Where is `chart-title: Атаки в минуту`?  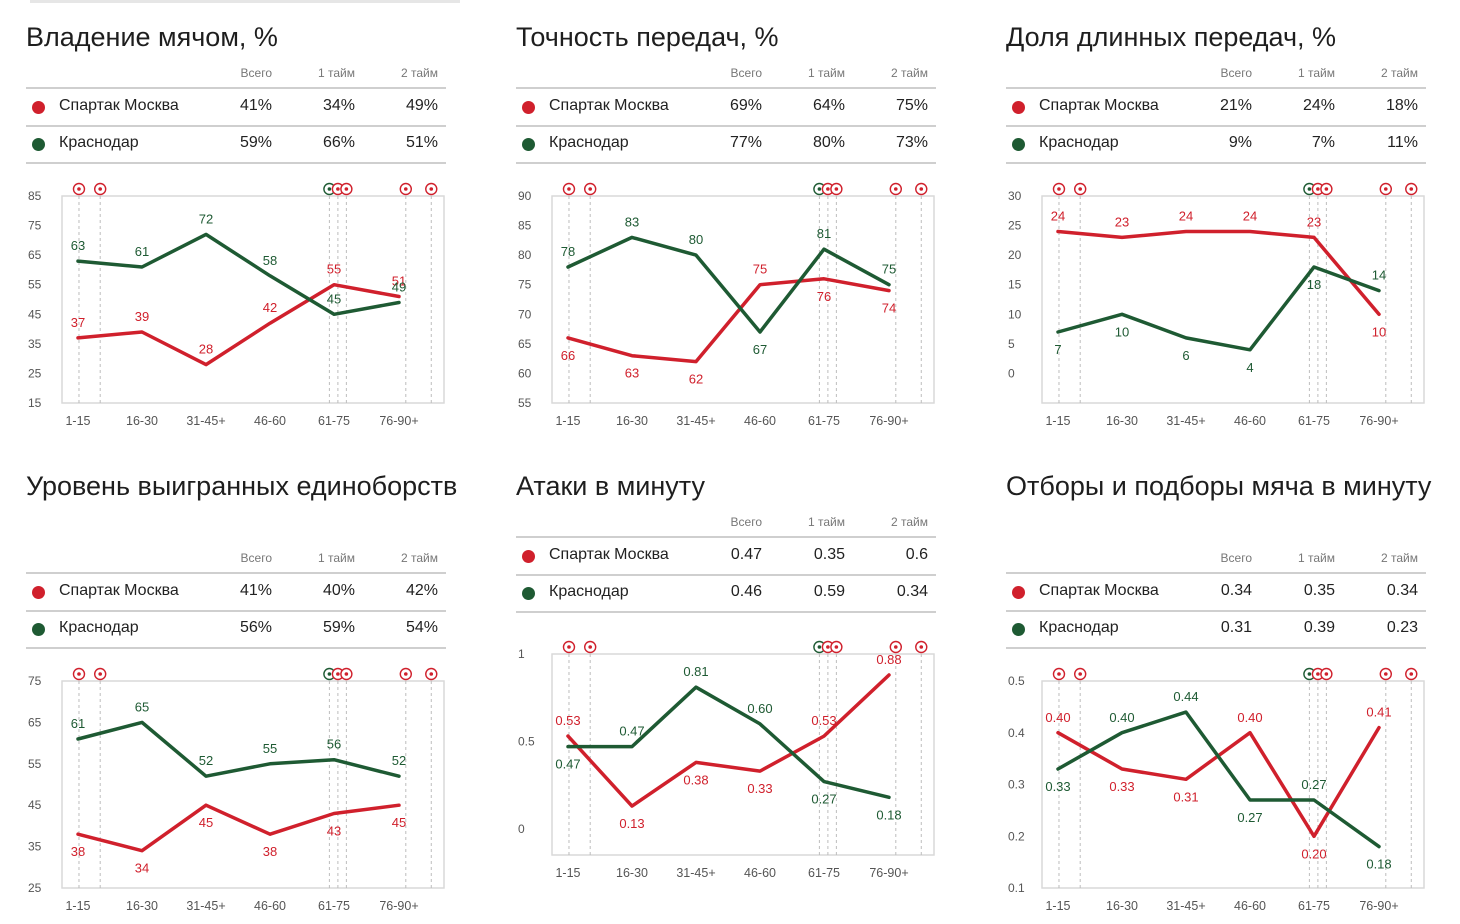
chart-title: Атаки в минуту is located at coordinates (610, 486).